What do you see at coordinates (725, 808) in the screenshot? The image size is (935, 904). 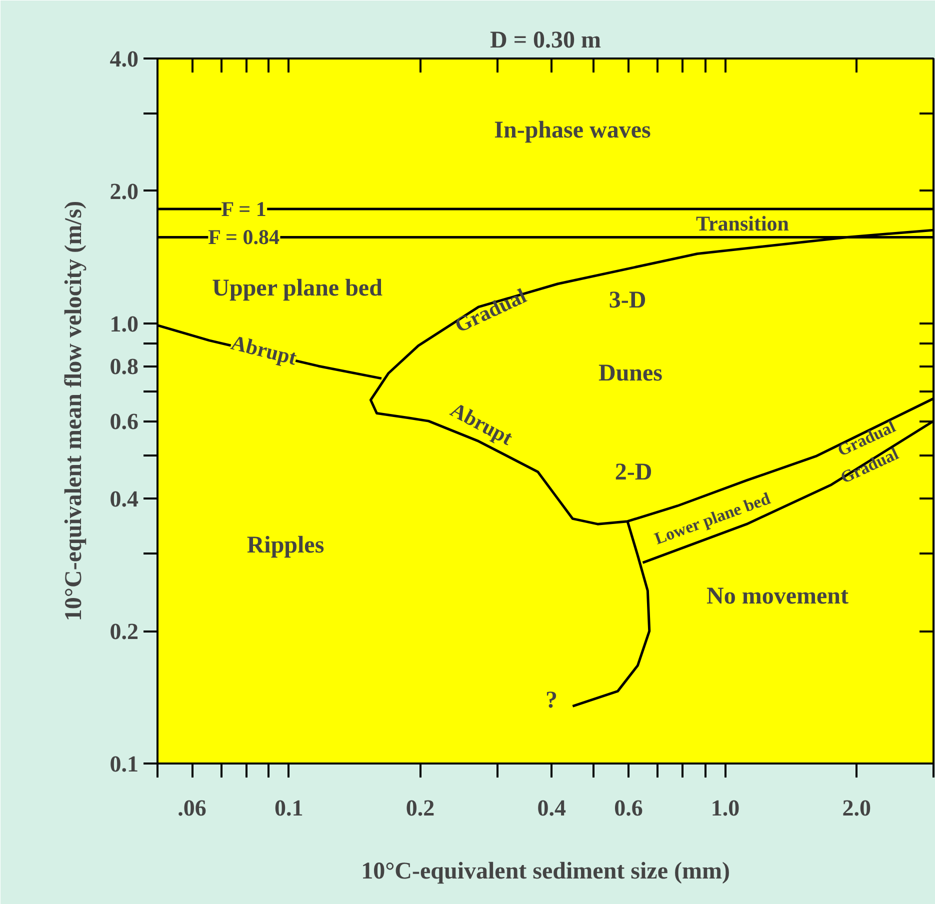 I see `x-tick-label: 1.0` at bounding box center [725, 808].